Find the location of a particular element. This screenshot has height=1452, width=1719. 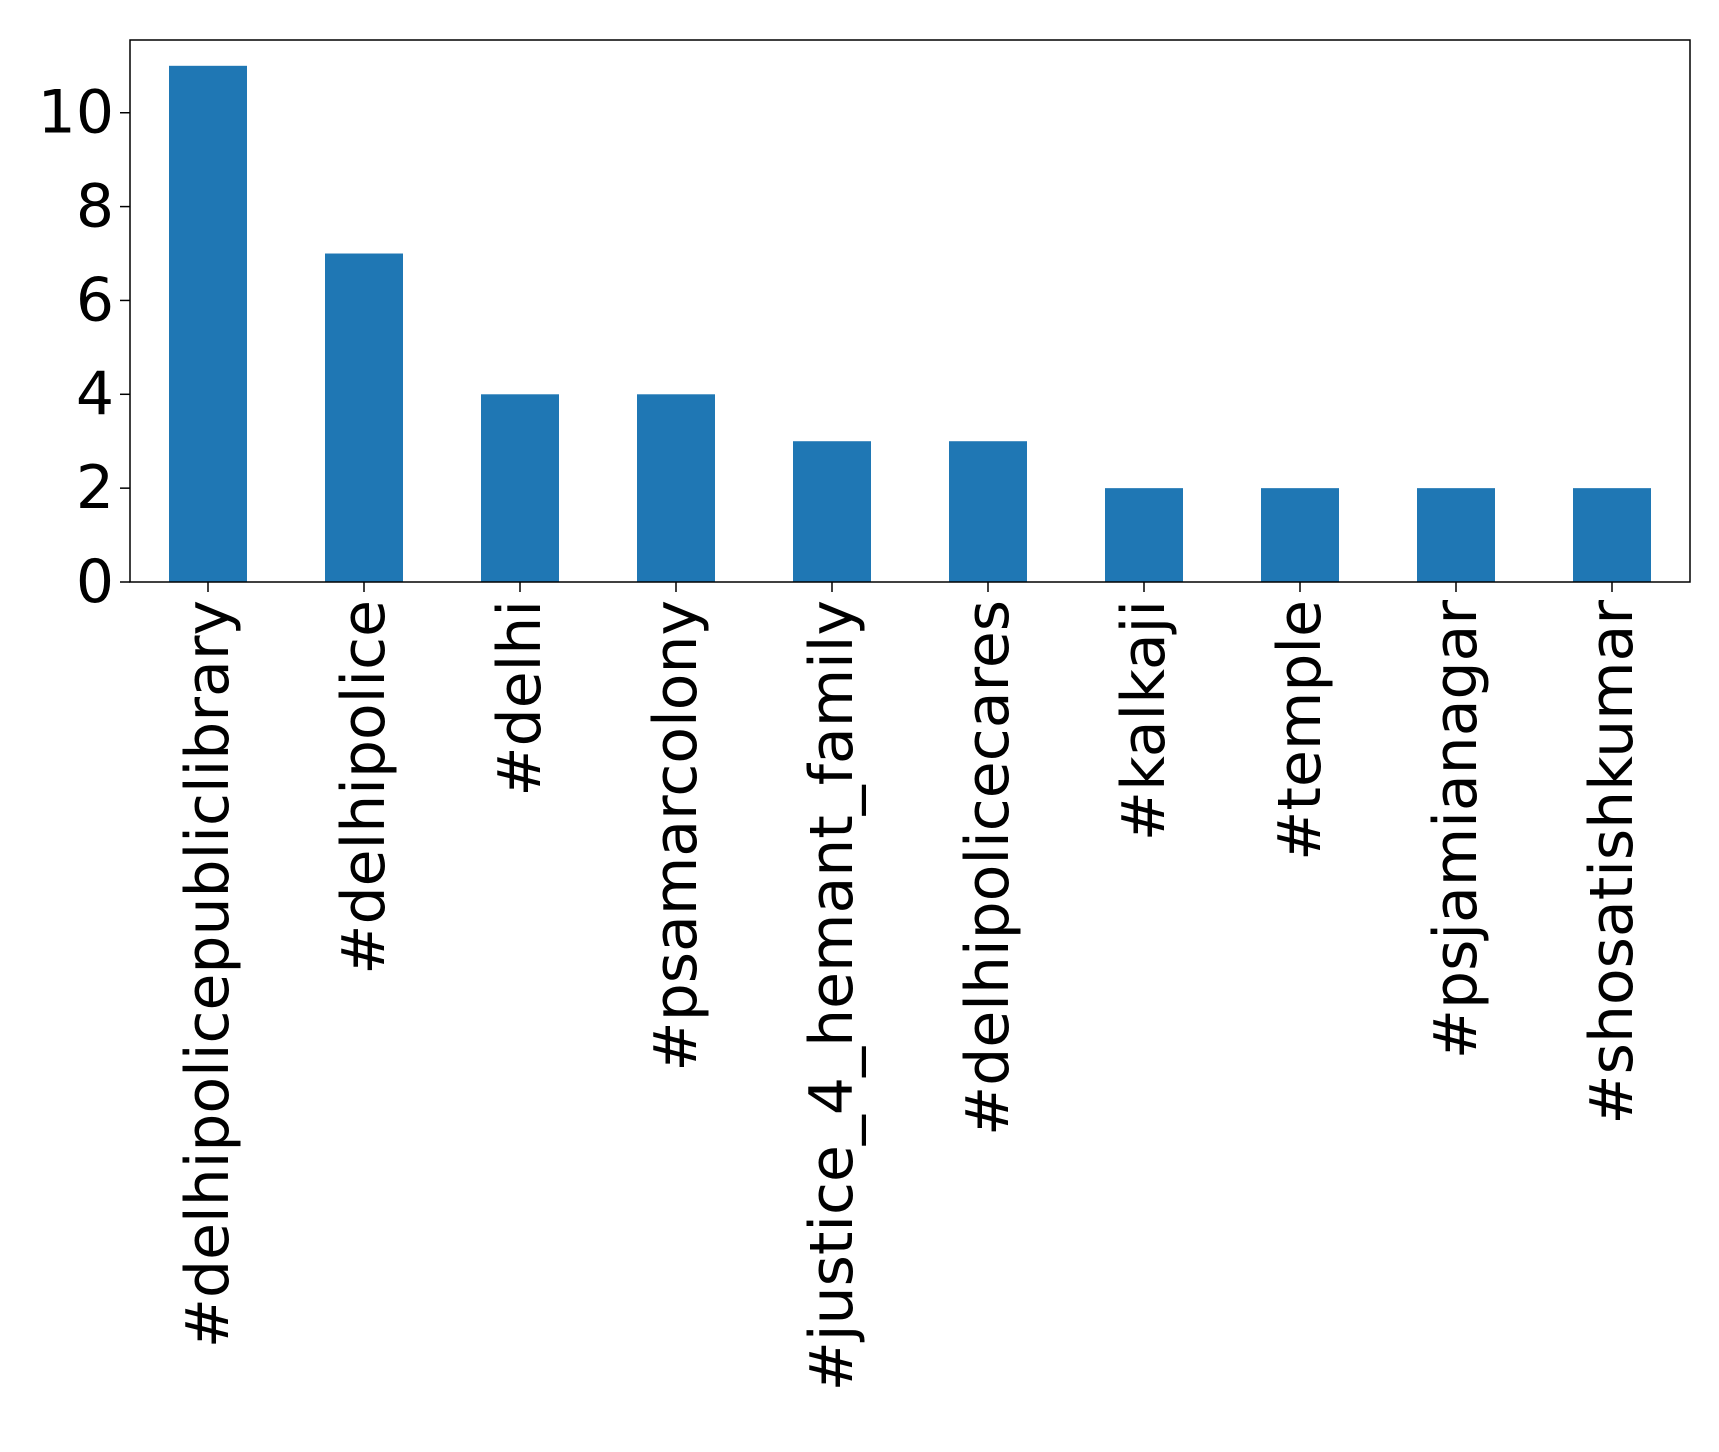

y-axis: 0 2 4 6 8 10 is located at coordinates (84, 347).